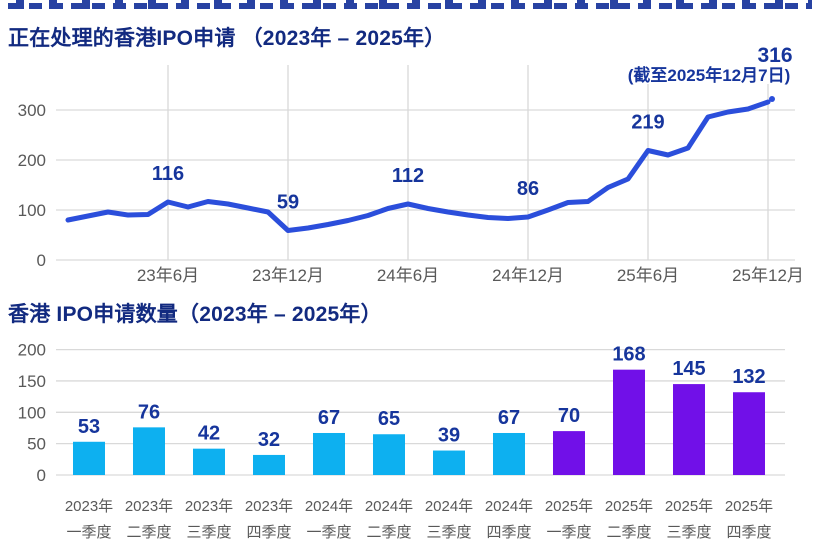 The height and width of the screenshot is (554, 819). What do you see at coordinates (748, 377) in the screenshot?
I see `bar-value-label: 132` at bounding box center [748, 377].